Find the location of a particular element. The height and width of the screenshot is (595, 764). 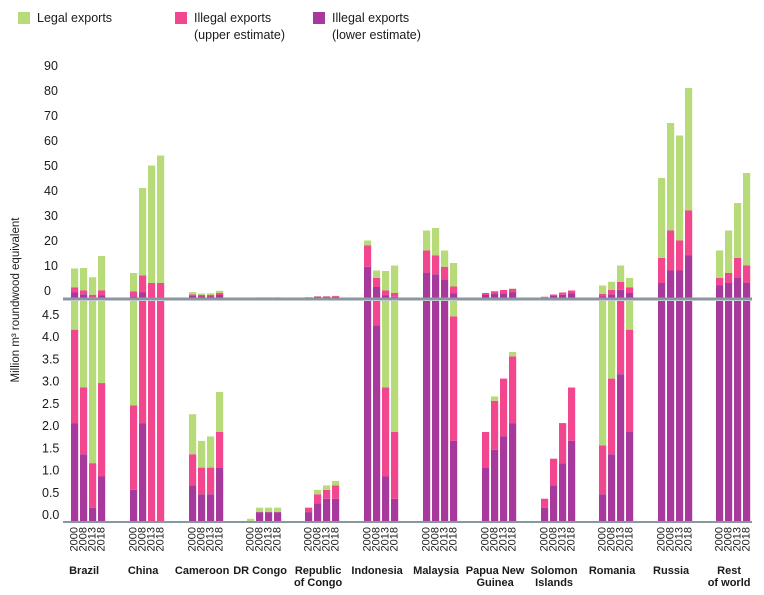

group-label: Cameroon is located at coordinates (202, 571).